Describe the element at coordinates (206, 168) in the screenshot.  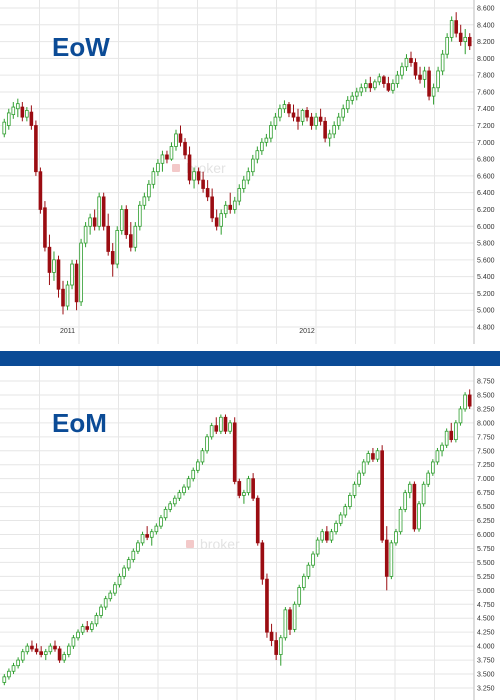
I see `watermark-text: broker` at that location.